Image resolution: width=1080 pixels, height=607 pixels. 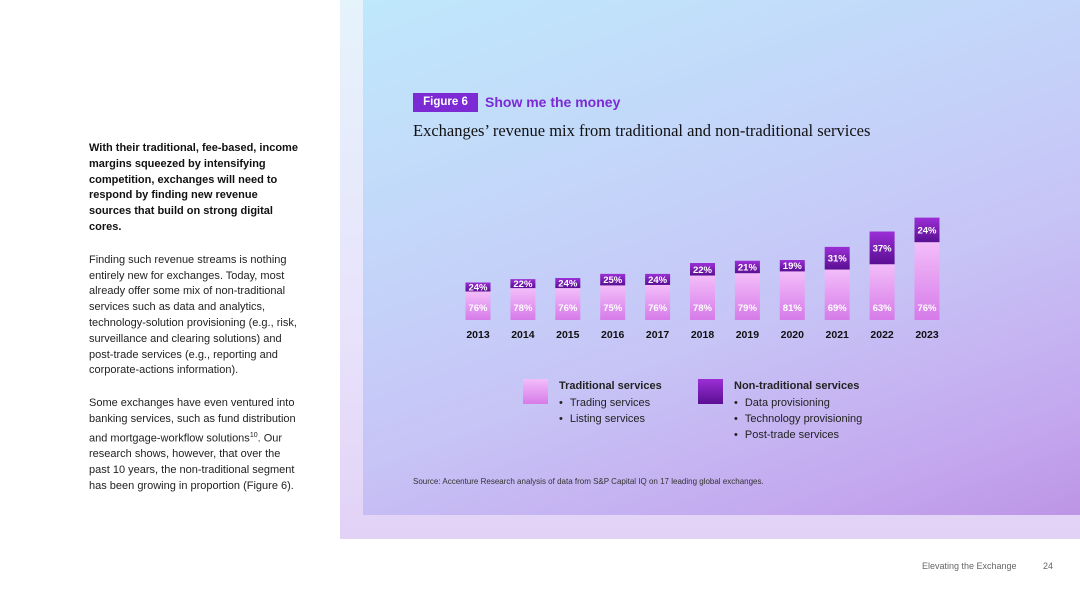 I want to click on x-tick-label: 2014, so click(x=523, y=335).